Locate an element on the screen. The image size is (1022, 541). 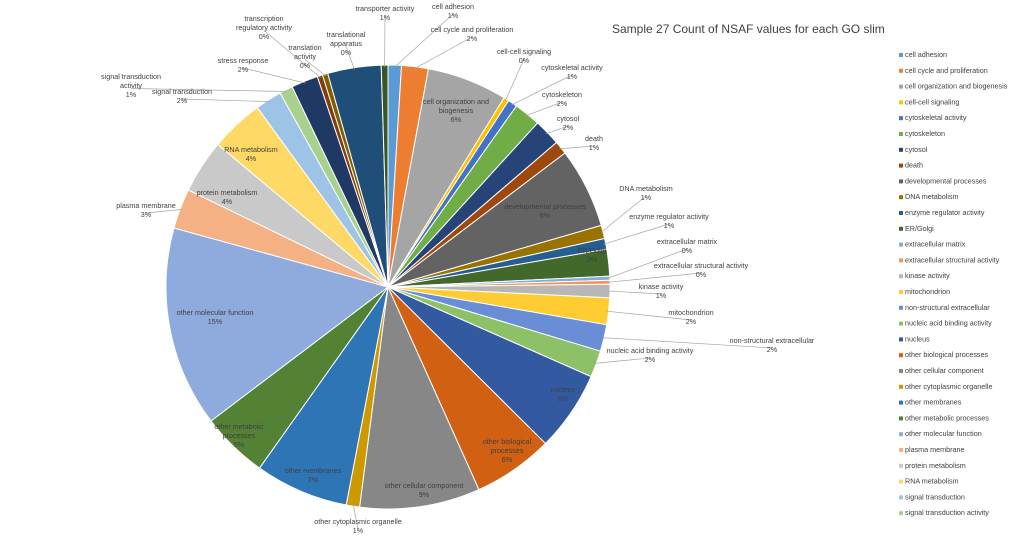
leader-line-signal-transduction is located at coordinates (225, 100).